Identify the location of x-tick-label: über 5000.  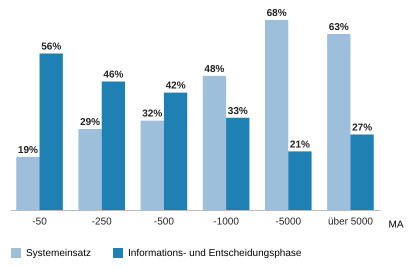
(351, 222).